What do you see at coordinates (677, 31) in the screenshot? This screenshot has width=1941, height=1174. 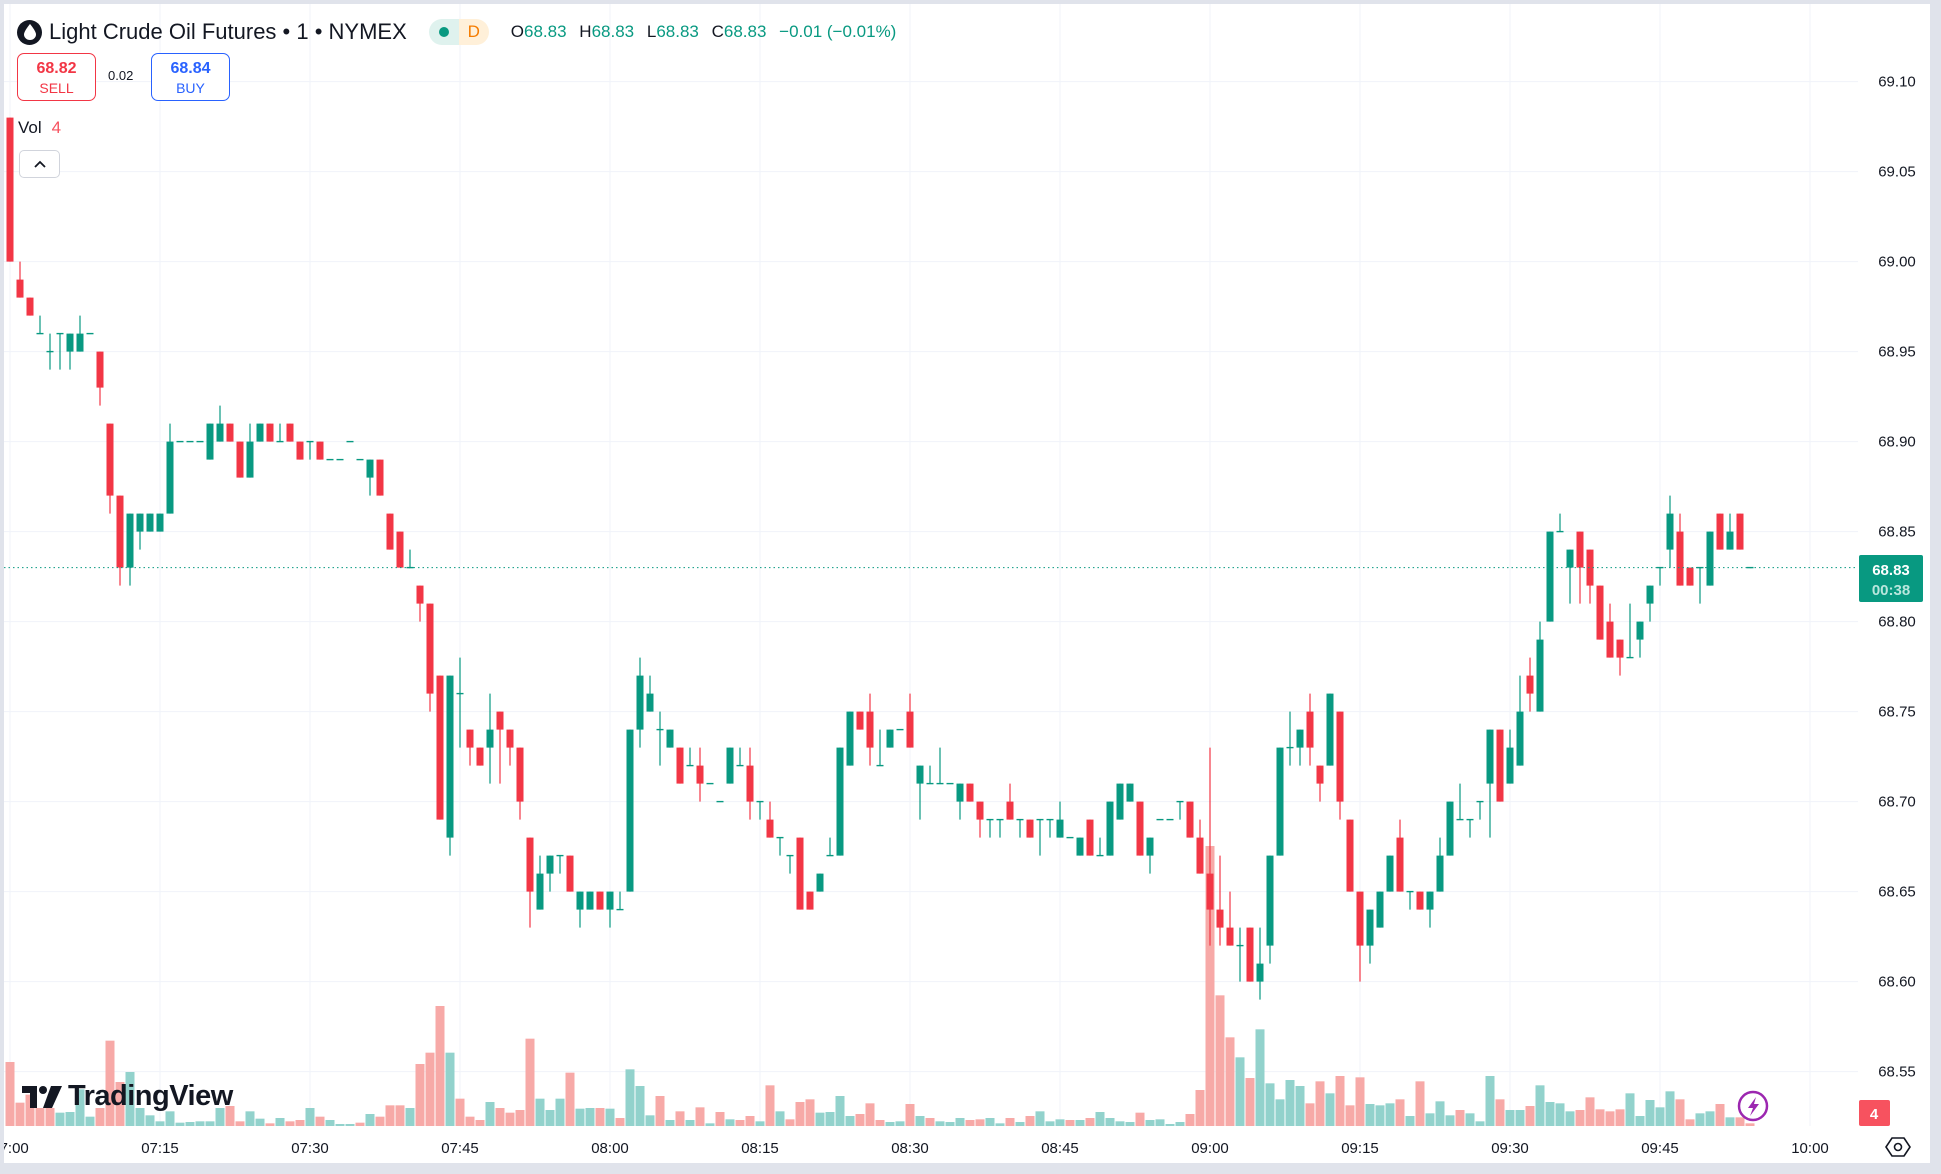 I see `low-value: 68.83` at bounding box center [677, 31].